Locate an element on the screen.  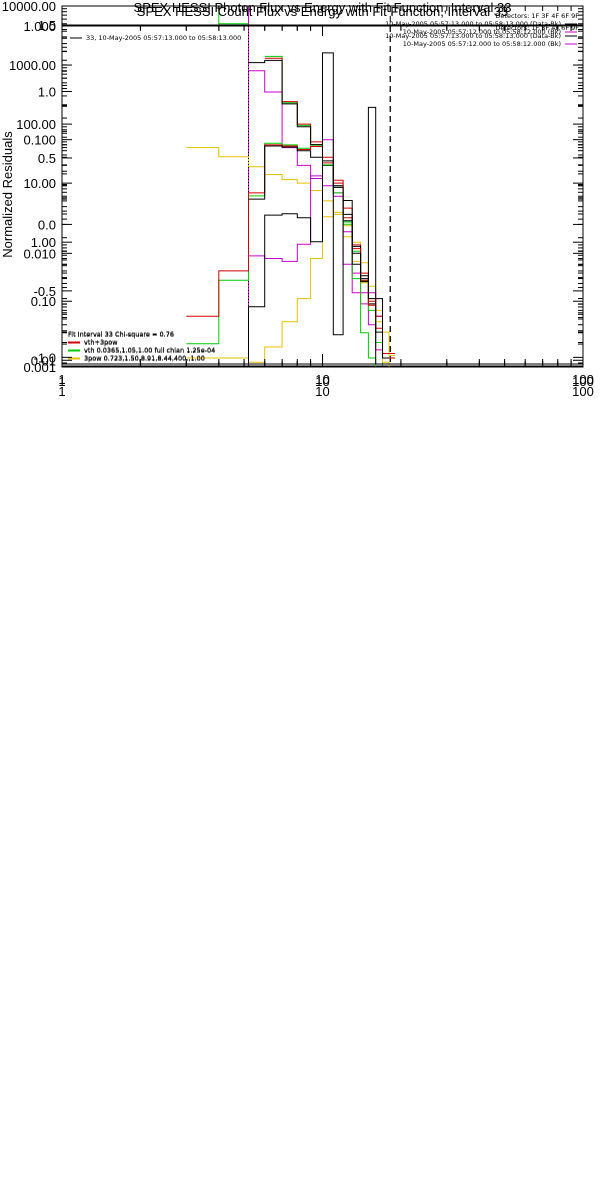
y-tick-label: 0.01 is located at coordinates (43, 360).